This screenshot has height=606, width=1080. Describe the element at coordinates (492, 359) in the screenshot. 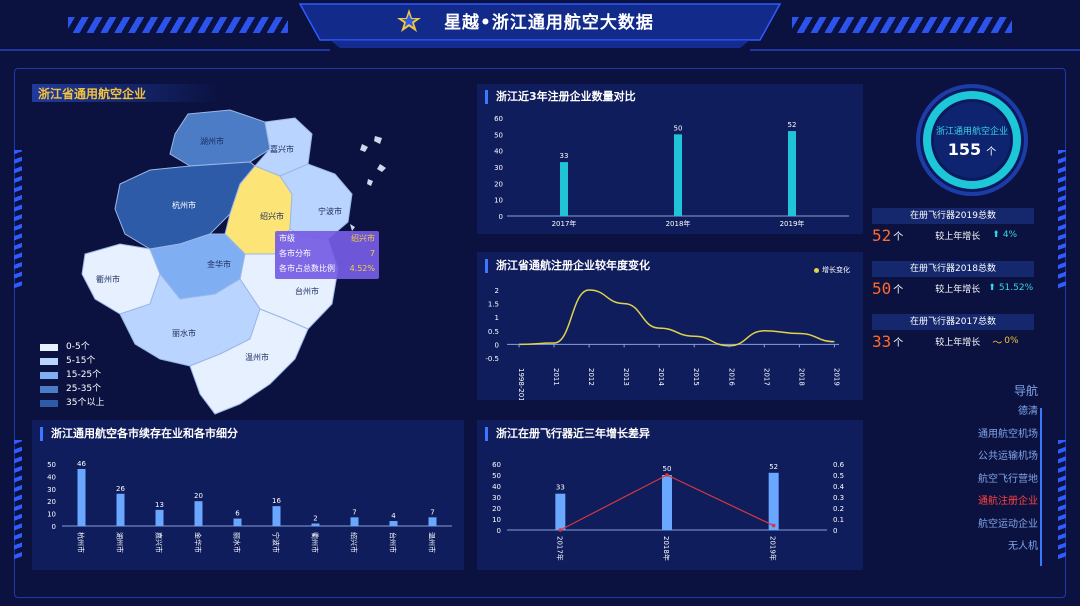

I see `y-tick-label: -0.5` at that location.